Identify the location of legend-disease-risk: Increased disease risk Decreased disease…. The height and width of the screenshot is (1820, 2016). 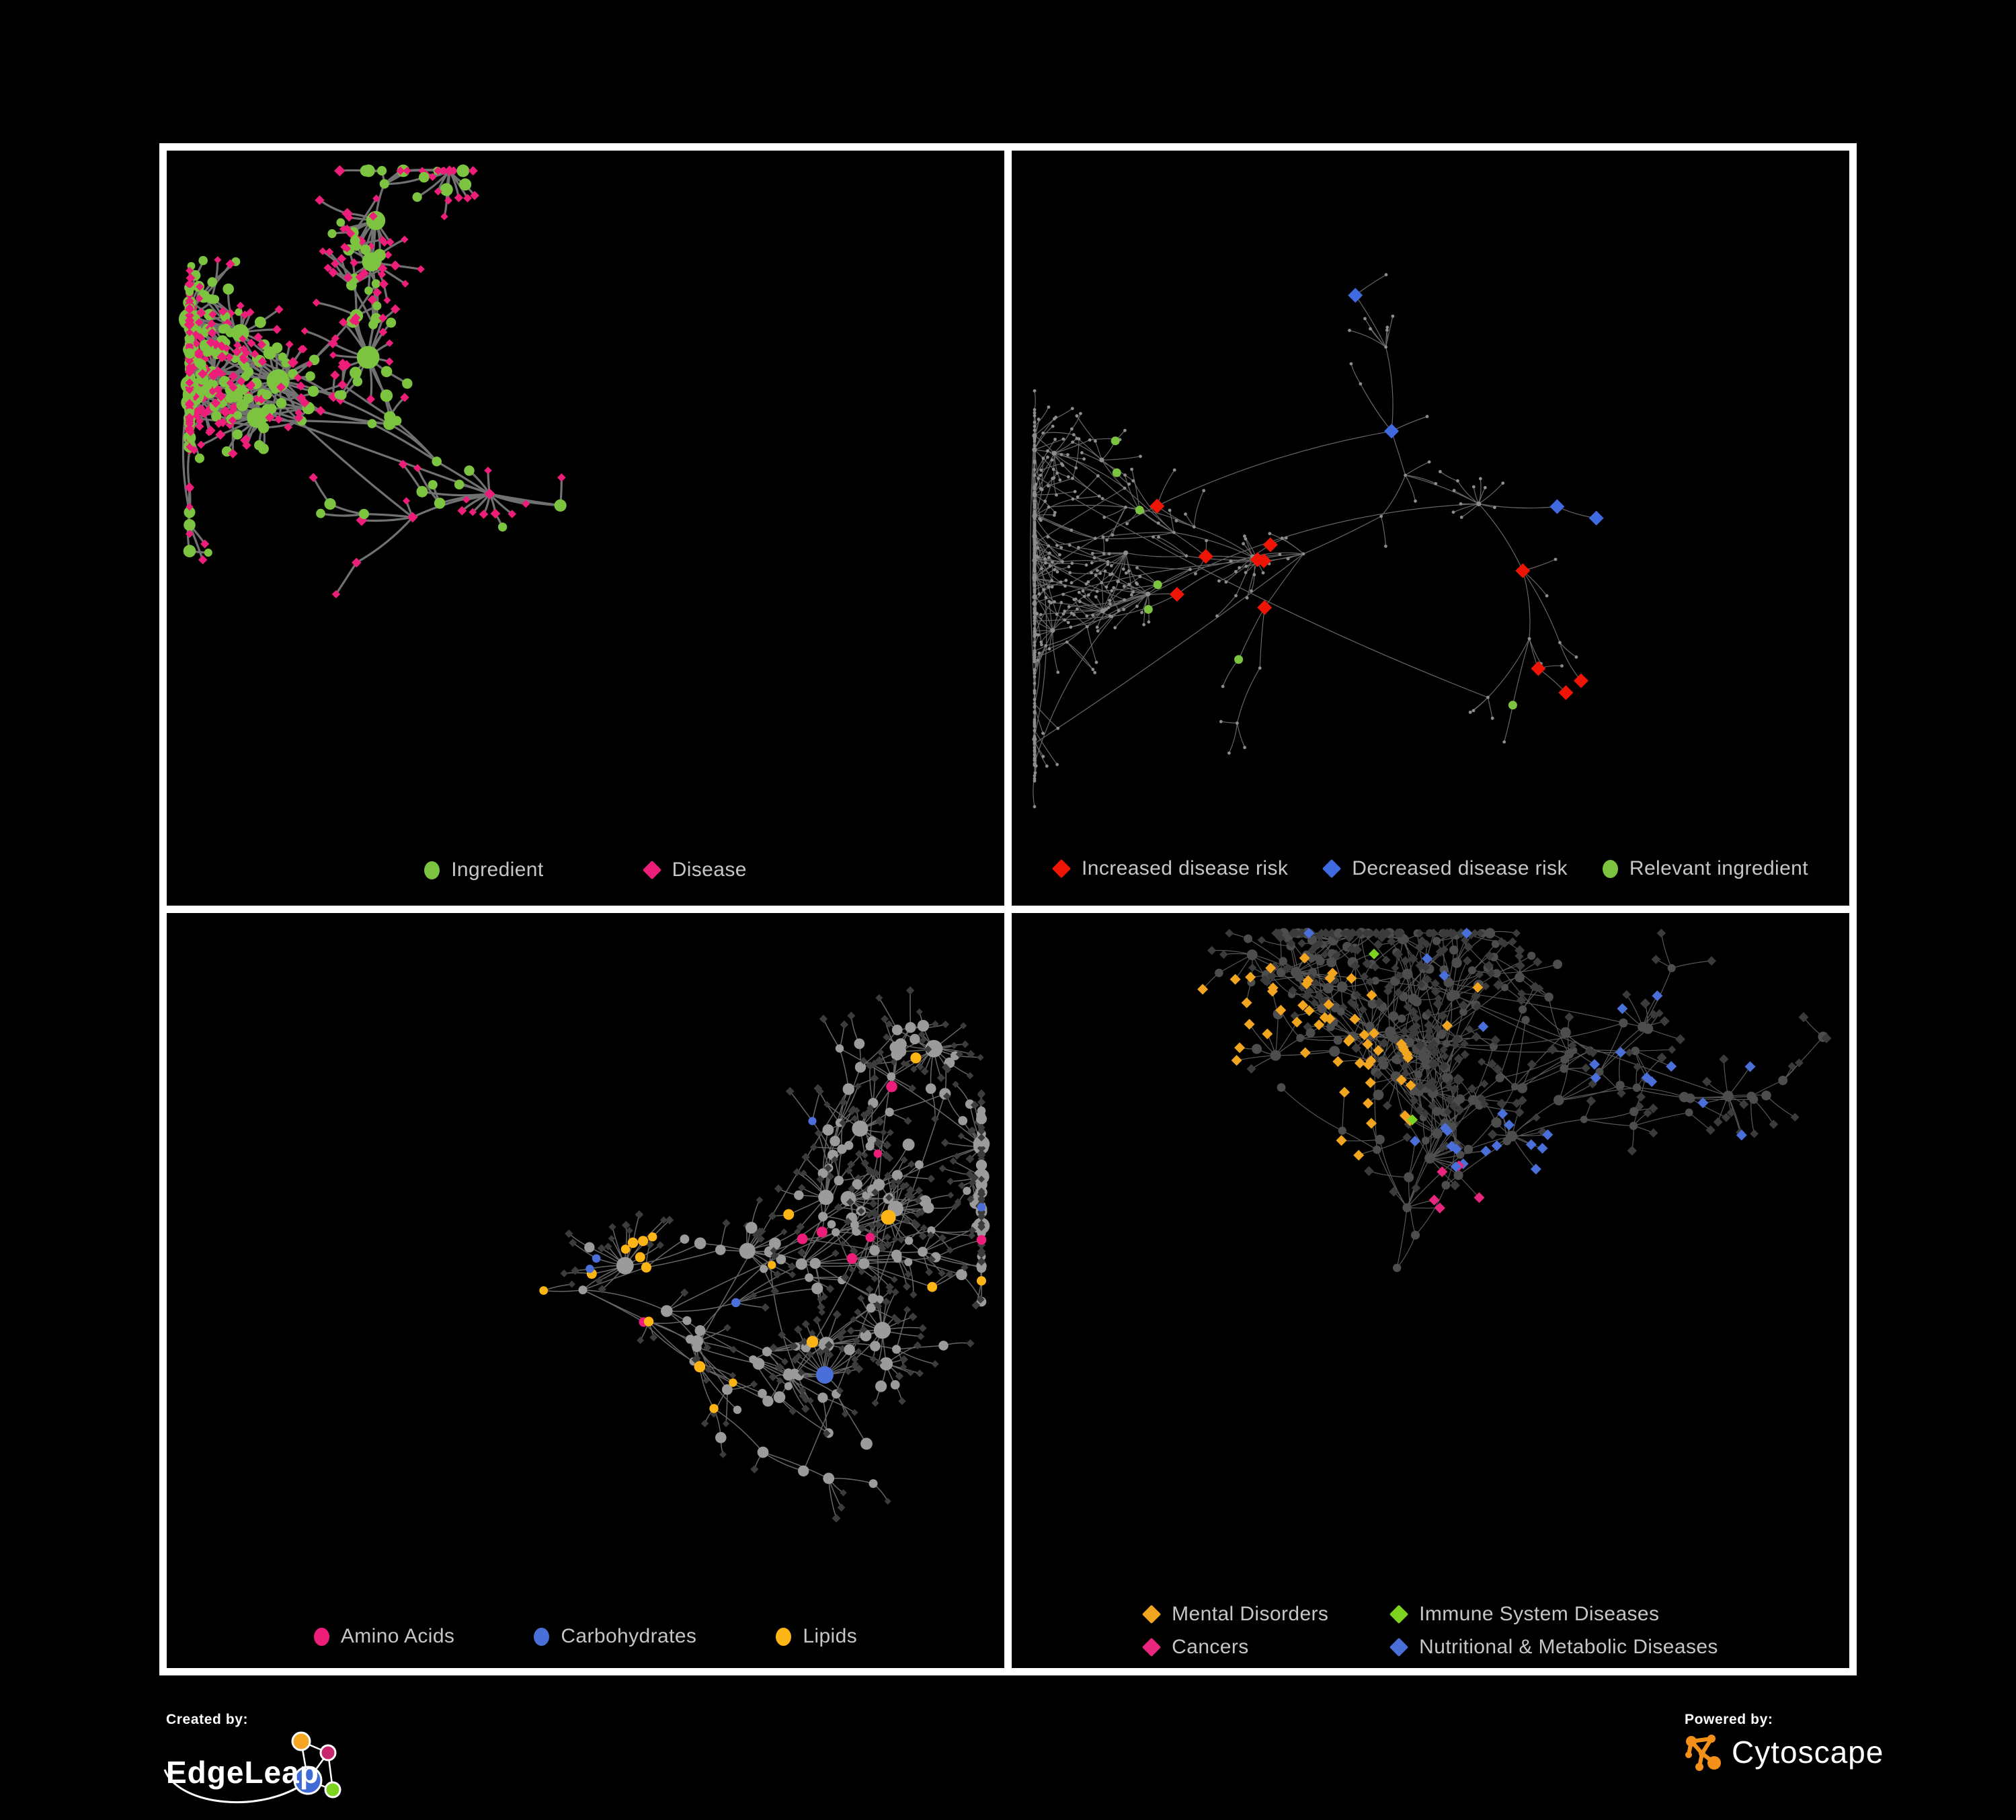
(1430, 868).